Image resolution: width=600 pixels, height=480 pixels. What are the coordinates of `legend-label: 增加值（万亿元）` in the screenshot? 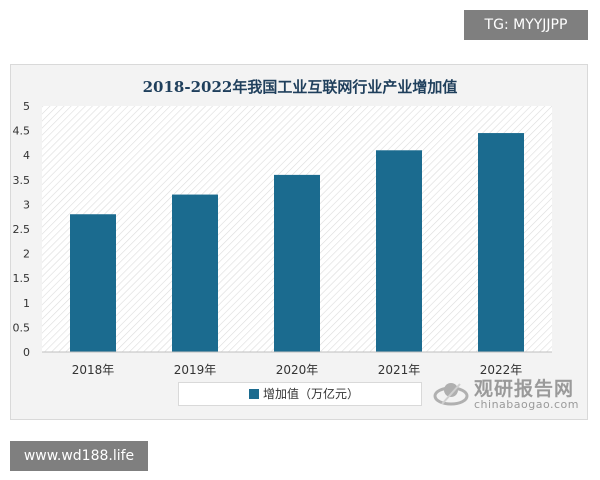 It's located at (311, 394).